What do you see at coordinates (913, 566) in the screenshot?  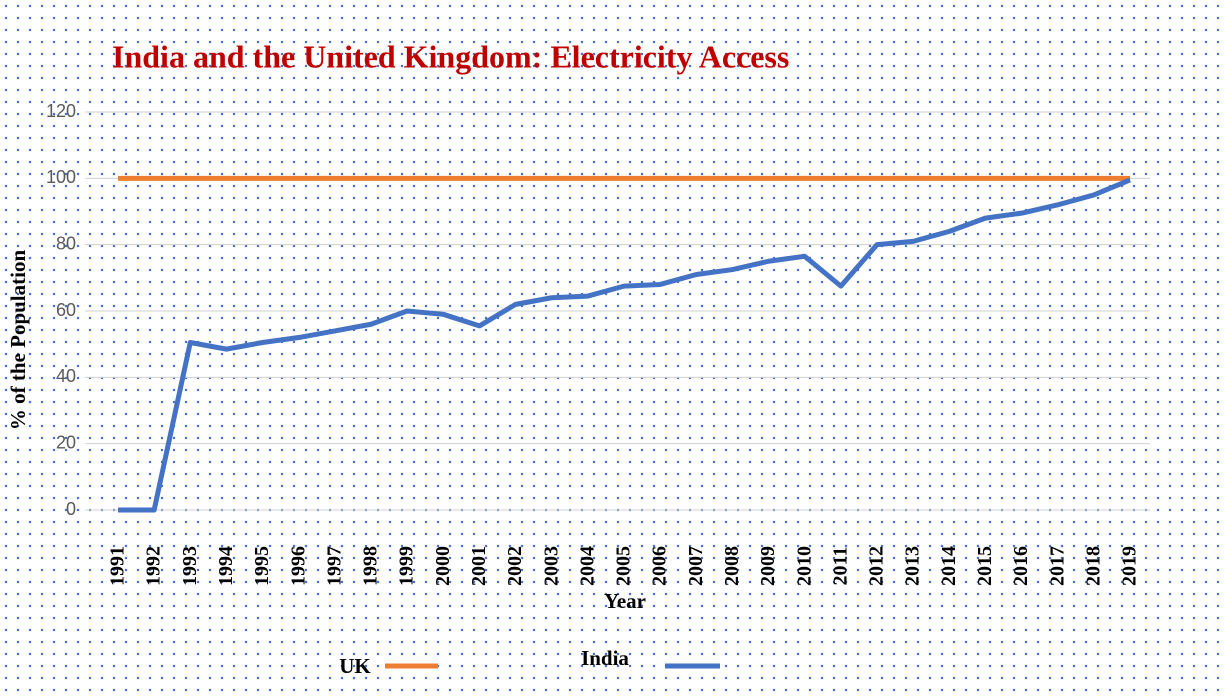 I see `x-tick-label: 2013` at bounding box center [913, 566].